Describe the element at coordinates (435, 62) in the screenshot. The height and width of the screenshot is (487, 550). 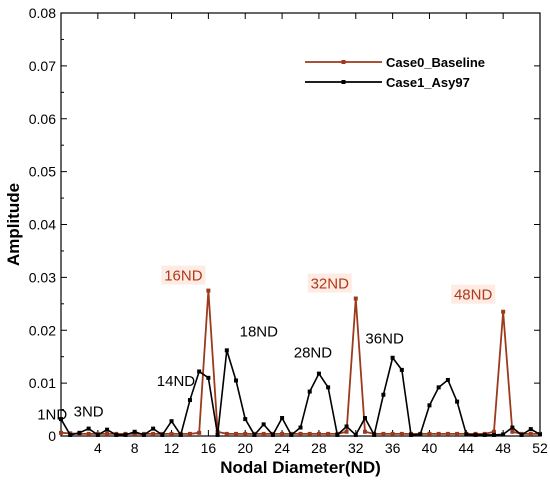
I see `legend-label: Case0_Baseline` at that location.